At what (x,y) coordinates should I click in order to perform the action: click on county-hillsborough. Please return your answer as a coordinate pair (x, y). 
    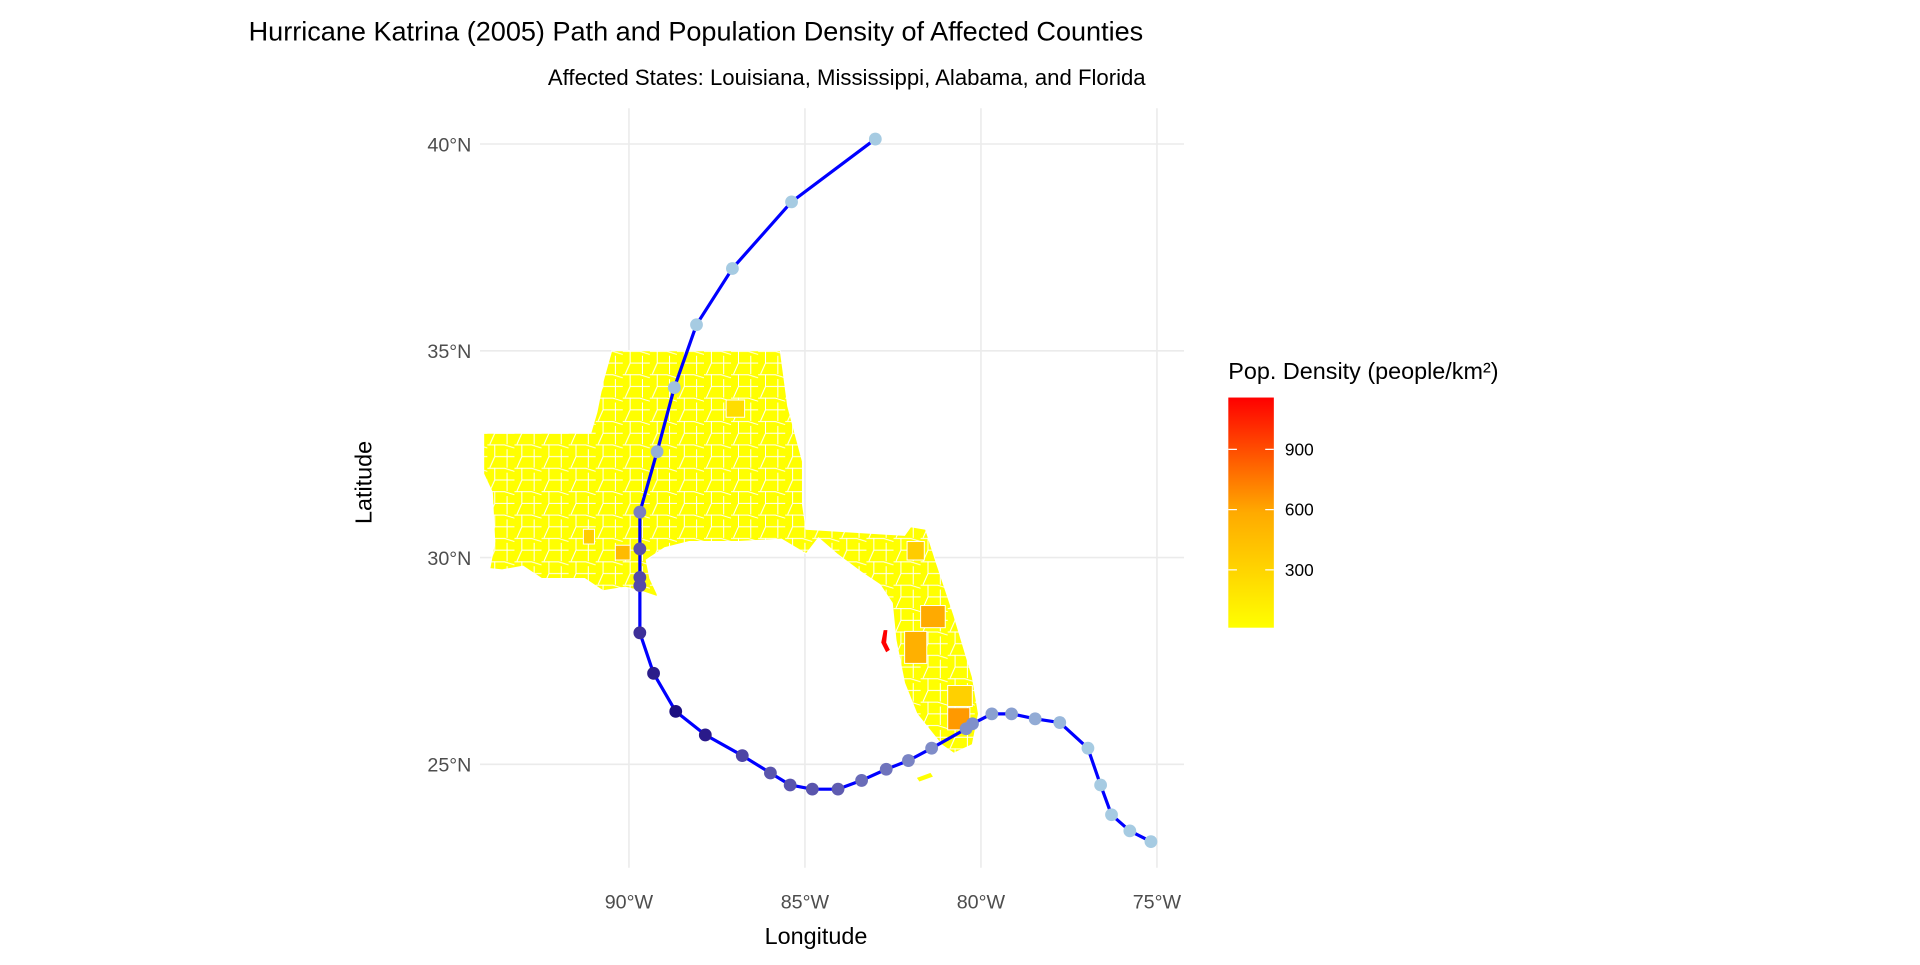
    Looking at the image, I should click on (916, 647).